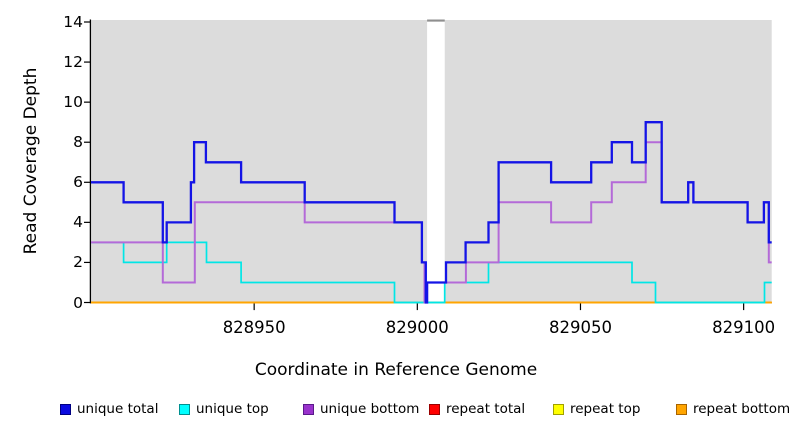  I want to click on legend-label: repeat top, so click(605, 409).